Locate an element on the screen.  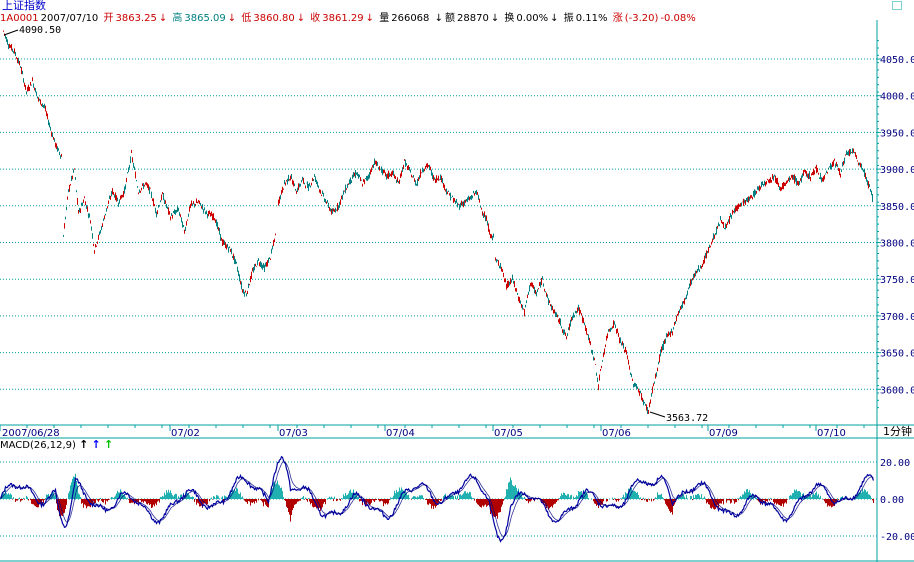
change-value: (-3.20) is located at coordinates (641, 18).